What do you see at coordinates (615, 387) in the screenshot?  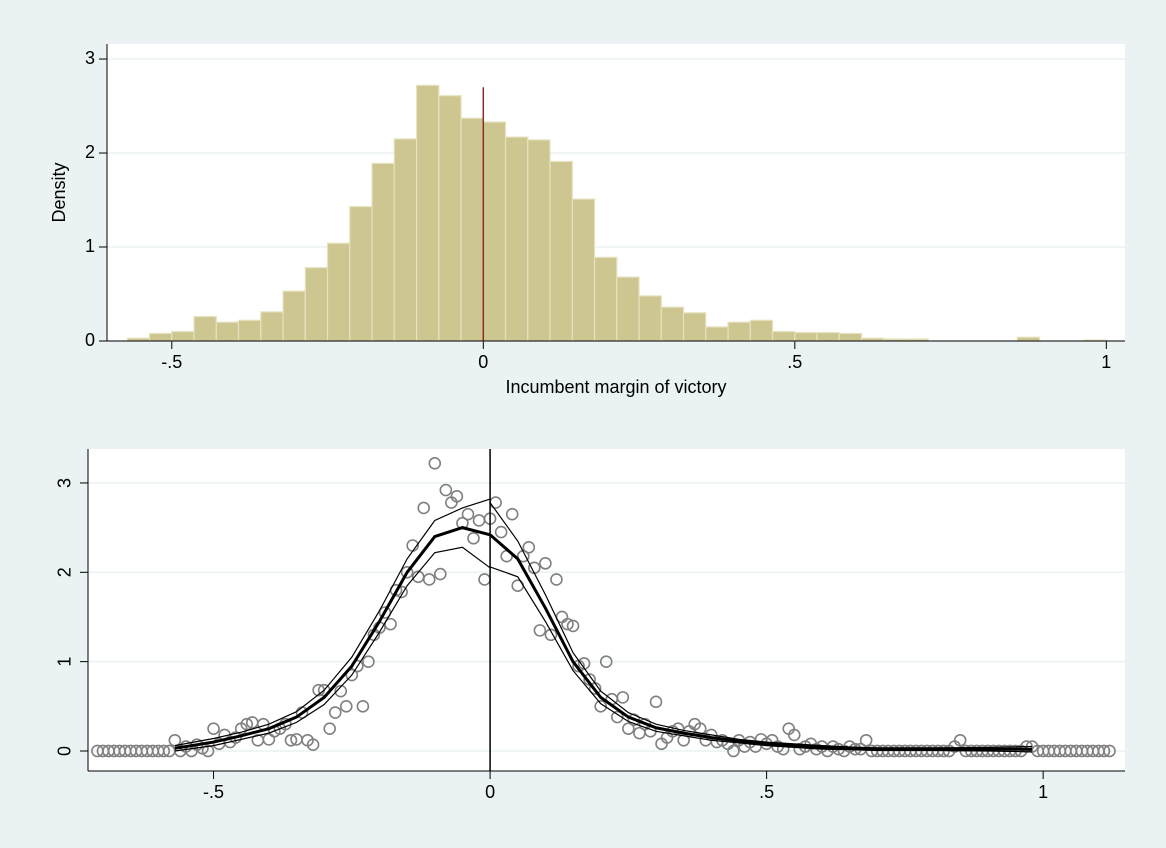 I see `x-axis-label: Incumbent margin of victory` at bounding box center [615, 387].